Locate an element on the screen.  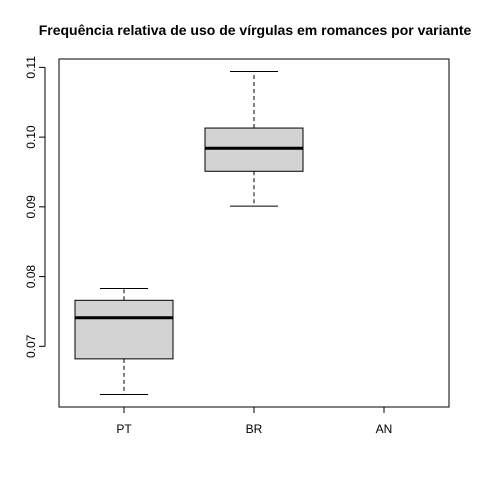
y-tick-label: 0.09 is located at coordinates (31, 207).